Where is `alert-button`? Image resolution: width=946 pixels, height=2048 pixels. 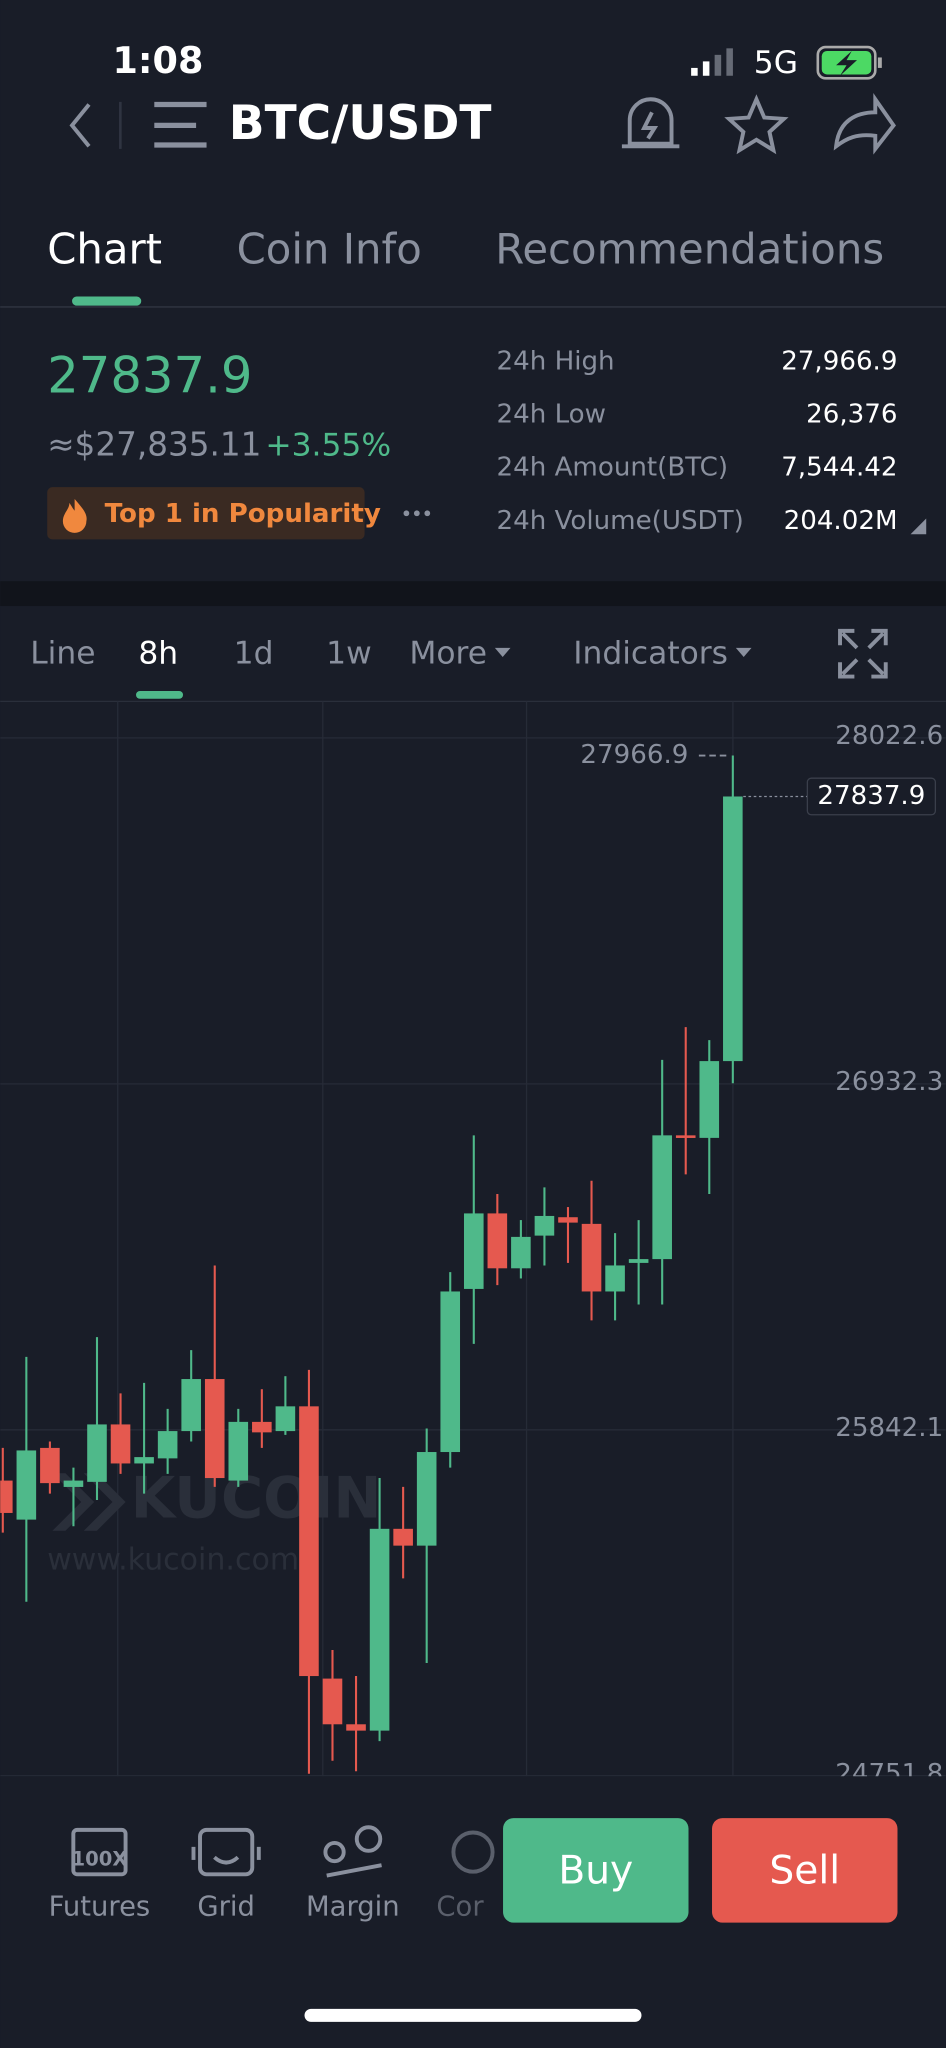 alert-button is located at coordinates (650, 123).